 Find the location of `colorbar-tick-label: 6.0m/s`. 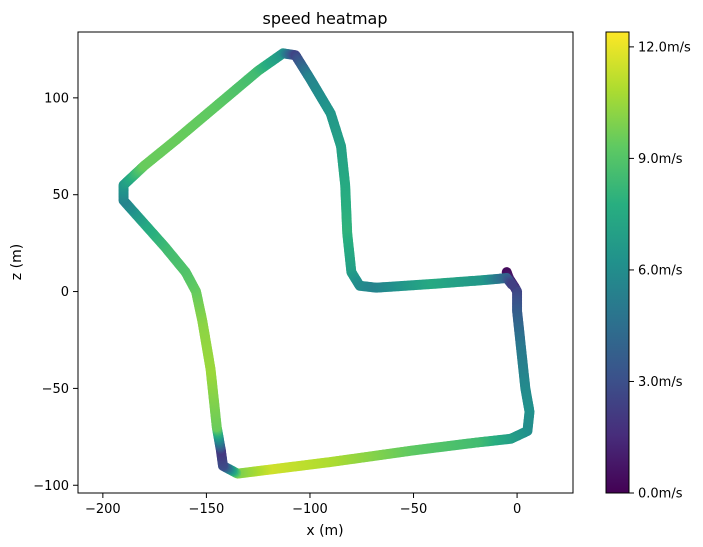

colorbar-tick-label: 6.0m/s is located at coordinates (660, 270).